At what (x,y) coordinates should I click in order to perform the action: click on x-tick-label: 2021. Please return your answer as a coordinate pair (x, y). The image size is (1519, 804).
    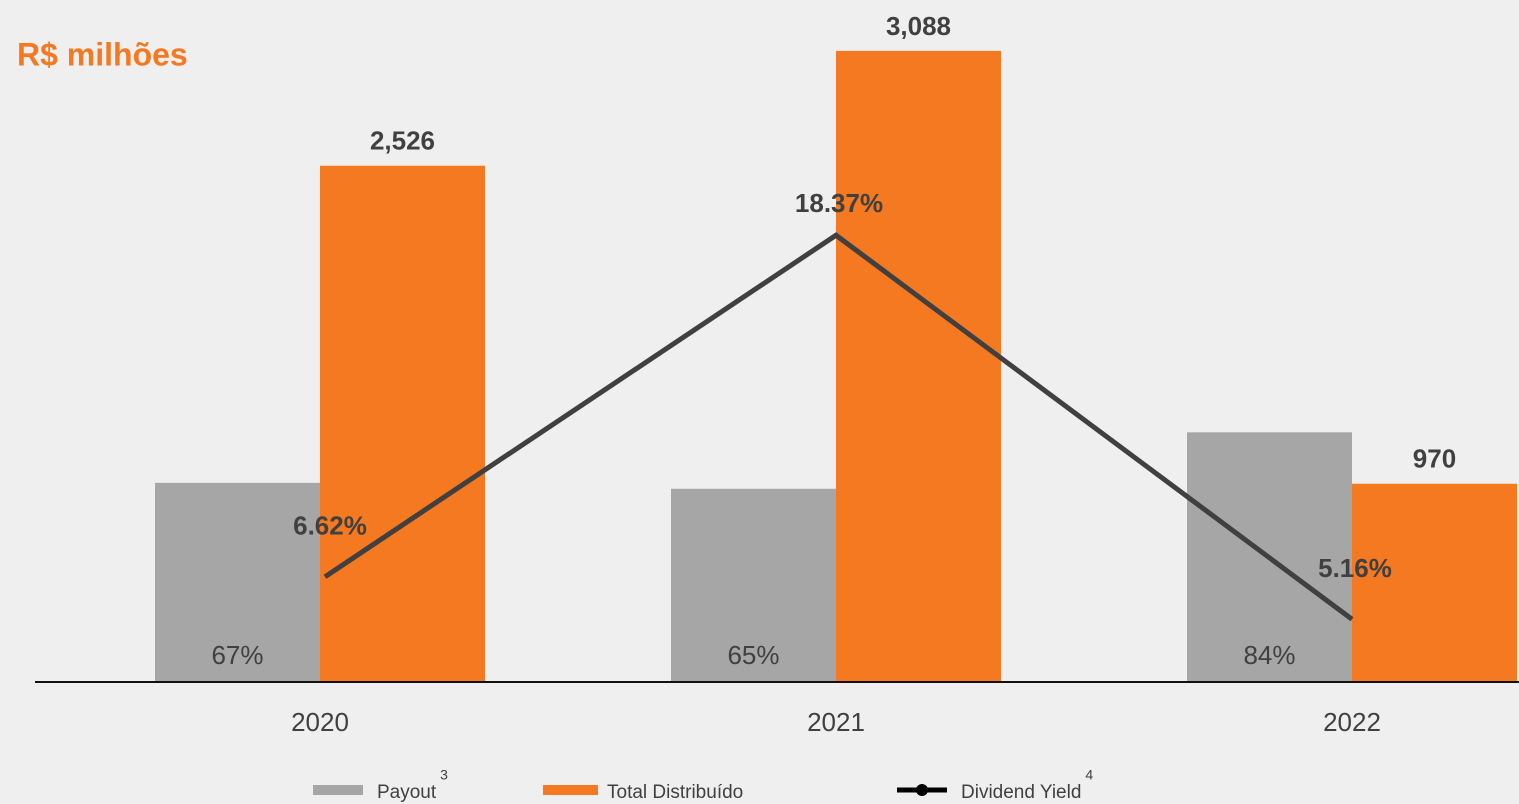
    Looking at the image, I should click on (836, 722).